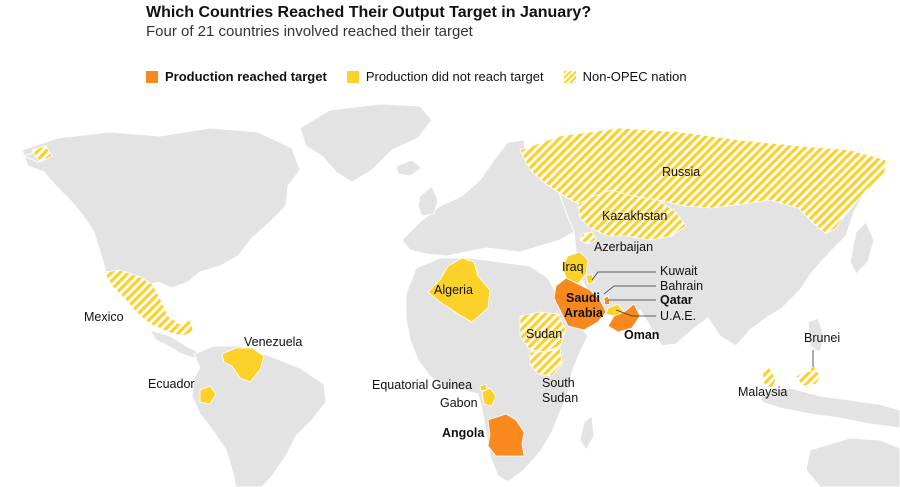 The image size is (900, 487). I want to click on label-brunei: Brunei, so click(822, 338).